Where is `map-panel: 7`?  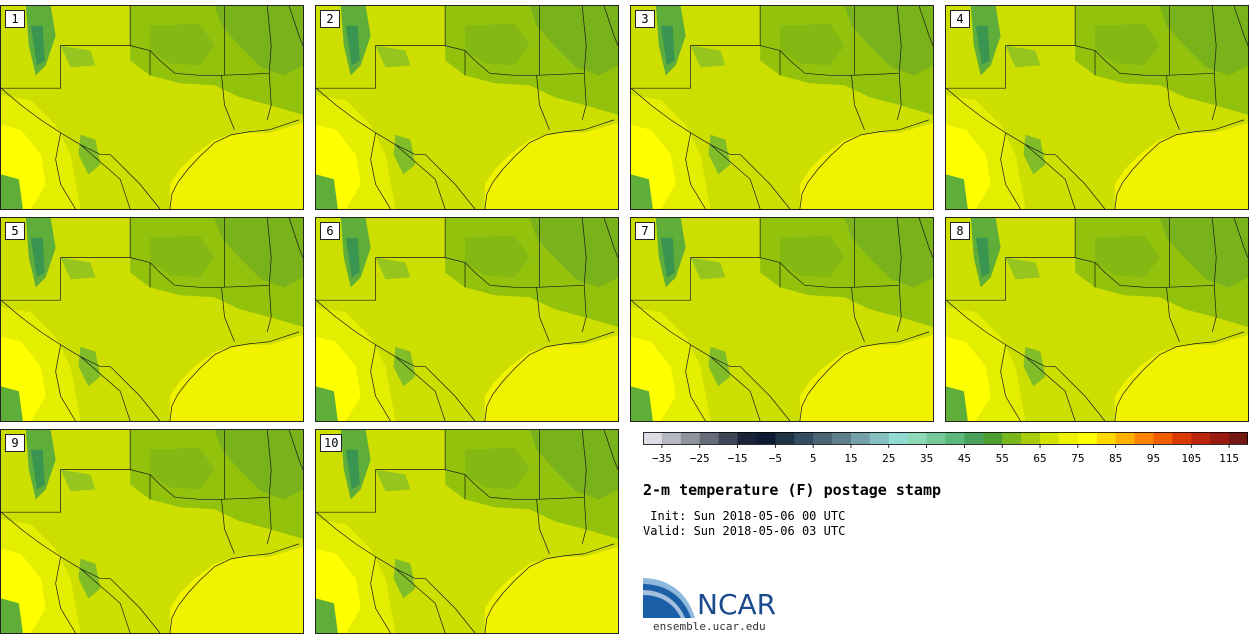
map-panel: 7 is located at coordinates (782, 319).